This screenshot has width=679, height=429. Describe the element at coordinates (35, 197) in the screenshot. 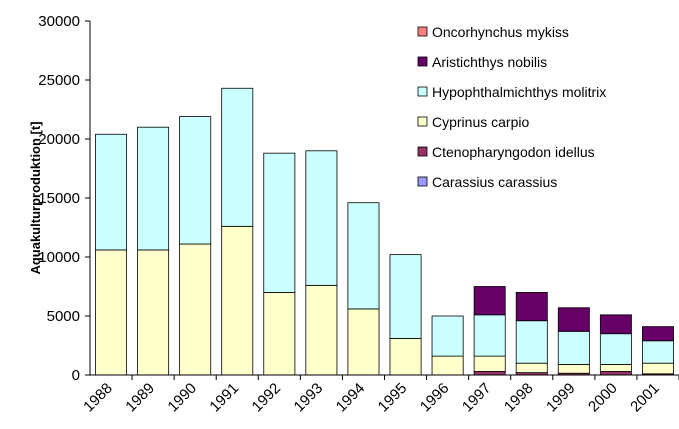

I see `y-axis-label: Aquakulturproduktion [t]` at that location.